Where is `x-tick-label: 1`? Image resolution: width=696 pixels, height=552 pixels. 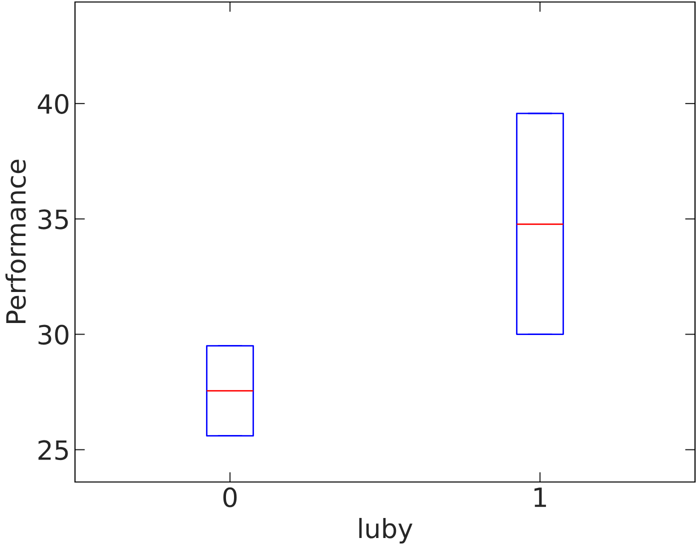 x-tick-label: 1 is located at coordinates (540, 497).